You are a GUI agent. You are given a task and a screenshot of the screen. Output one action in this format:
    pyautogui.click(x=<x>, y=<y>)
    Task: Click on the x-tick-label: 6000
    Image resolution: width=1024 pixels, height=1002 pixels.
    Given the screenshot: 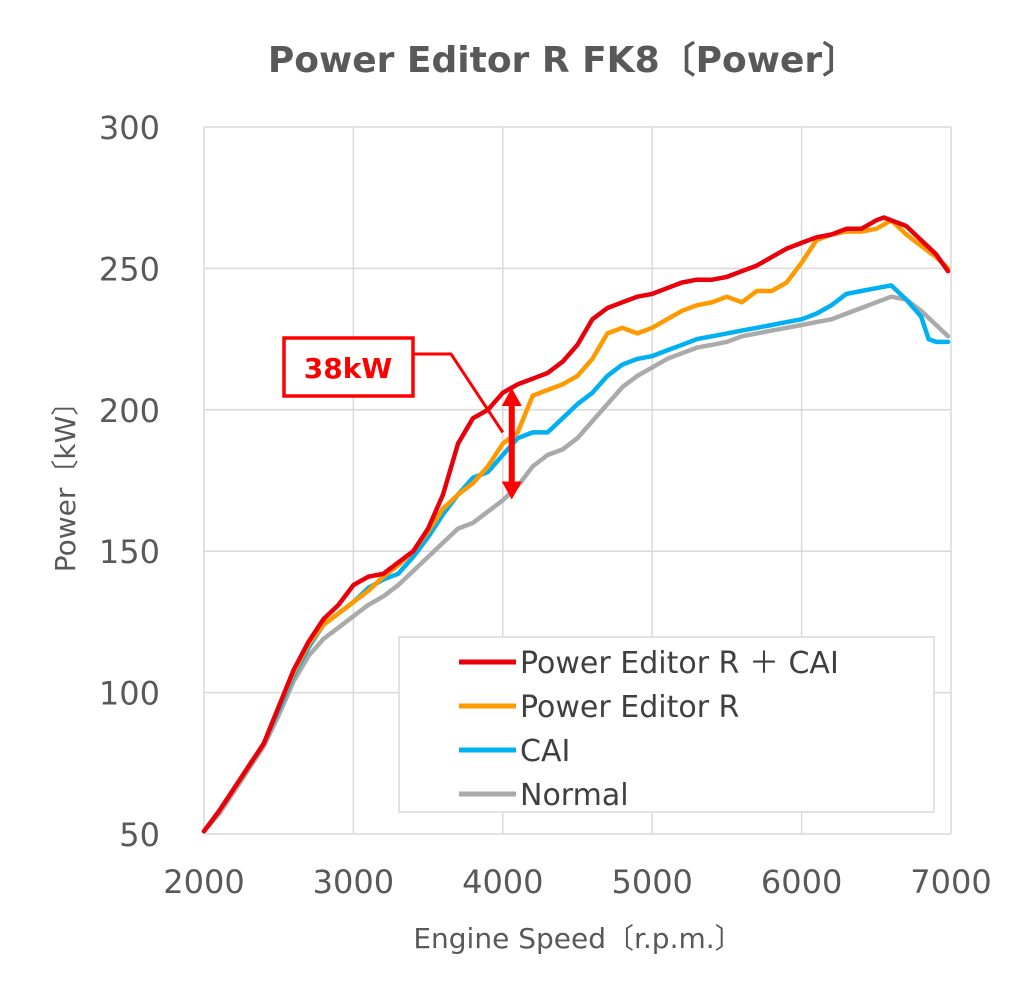 What is the action you would take?
    pyautogui.click(x=801, y=882)
    